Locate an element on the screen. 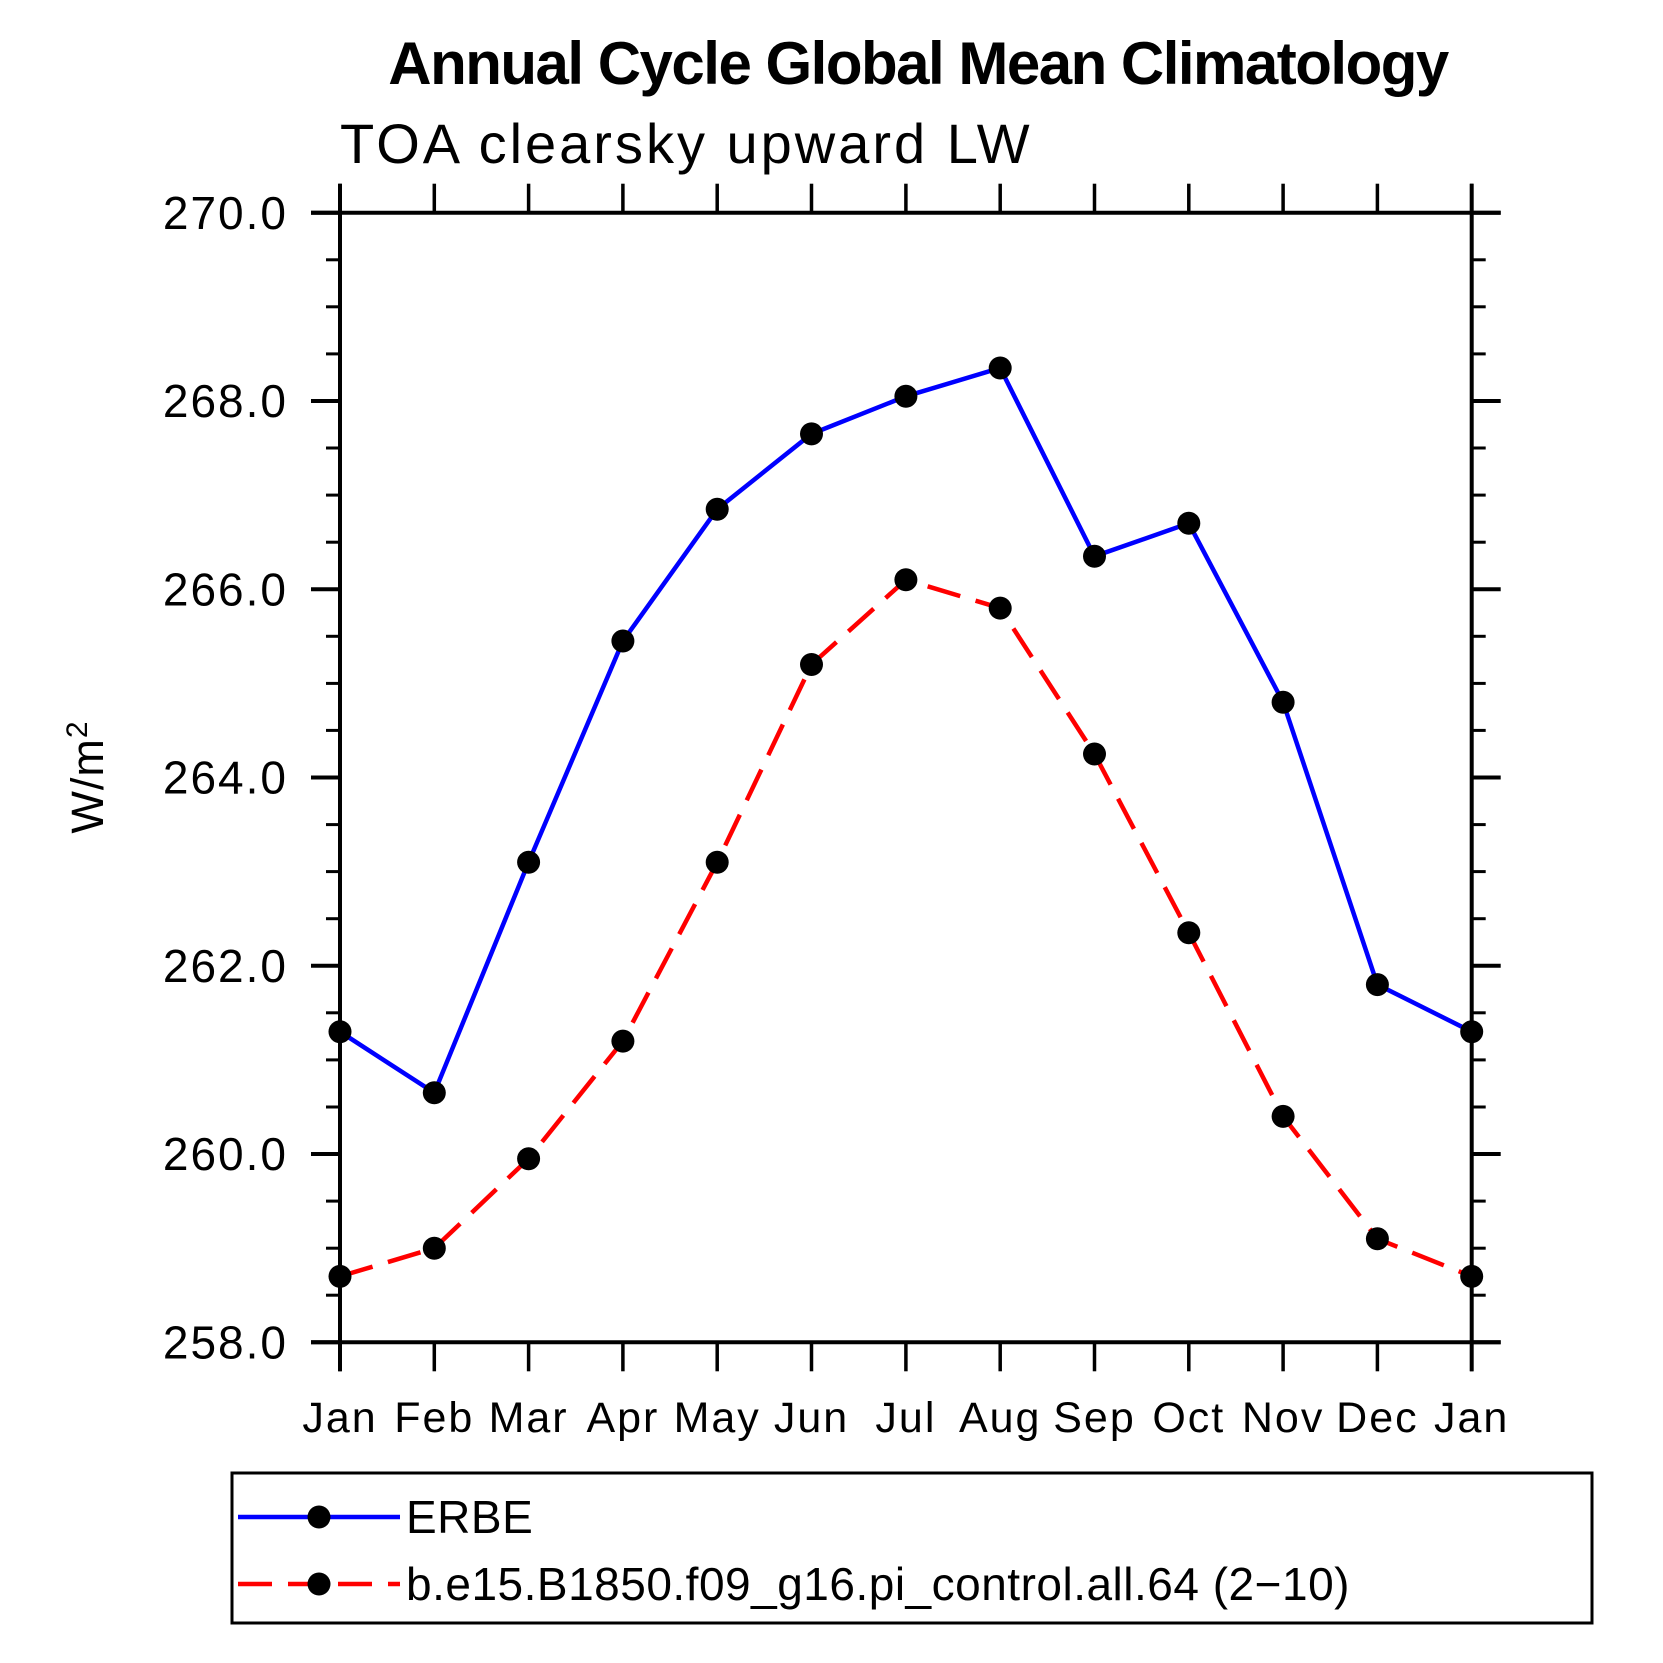 The width and height of the screenshot is (1663, 1663). y-tick-label: 270.0 is located at coordinates (225, 213).